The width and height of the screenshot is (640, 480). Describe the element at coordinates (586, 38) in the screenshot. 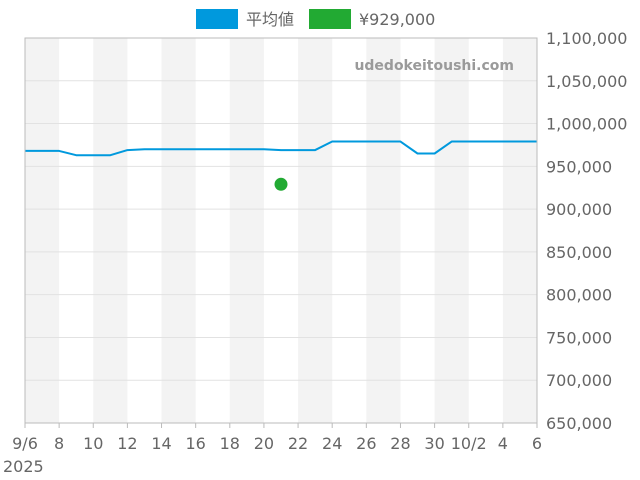

I see `y-tick-label: 1,100,000` at that location.